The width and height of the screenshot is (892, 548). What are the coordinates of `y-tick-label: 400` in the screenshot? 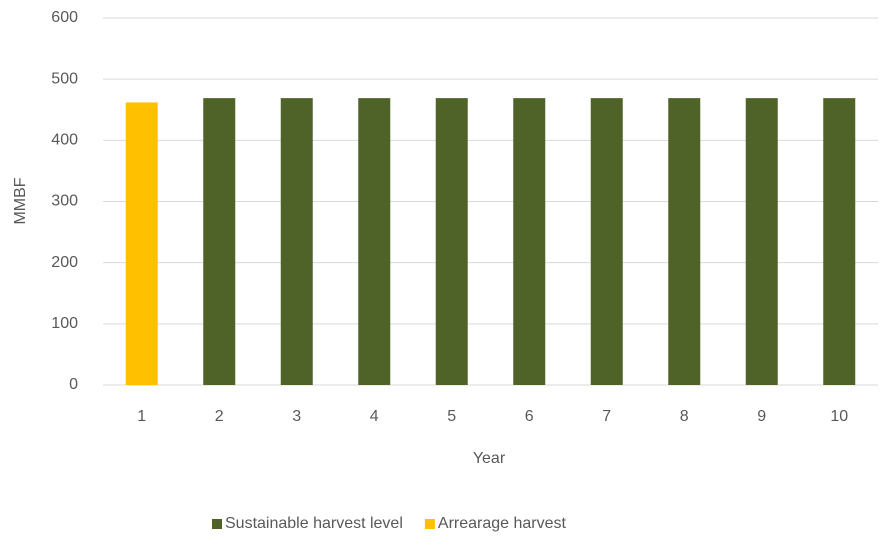 It's located at (64, 140).